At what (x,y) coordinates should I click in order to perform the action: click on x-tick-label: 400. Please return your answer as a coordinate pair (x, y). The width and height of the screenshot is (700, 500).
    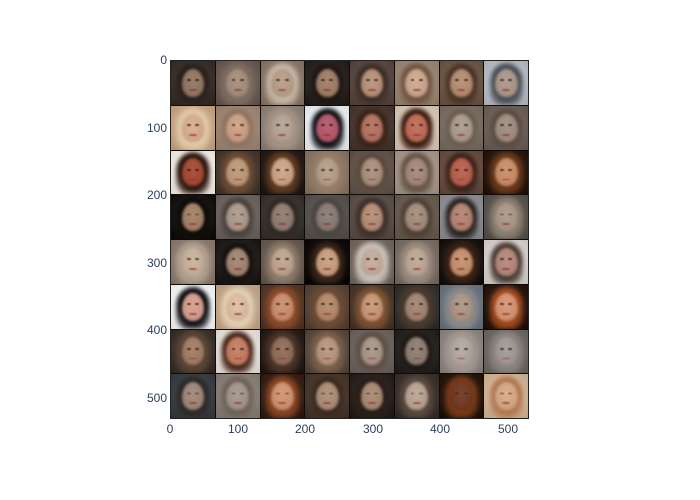
    Looking at the image, I should click on (440, 429).